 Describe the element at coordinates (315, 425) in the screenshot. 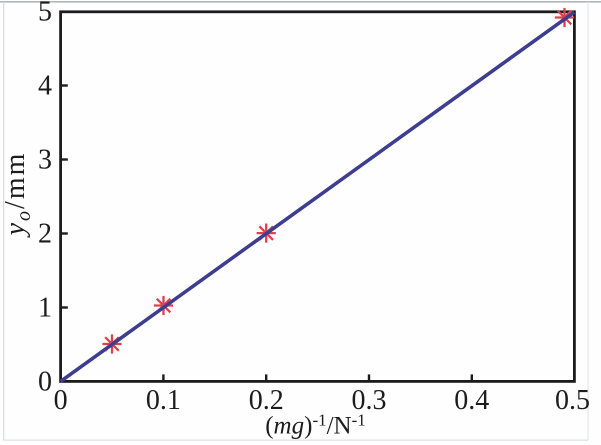

I see `svg-text: (mg)-1/N-1` at that location.